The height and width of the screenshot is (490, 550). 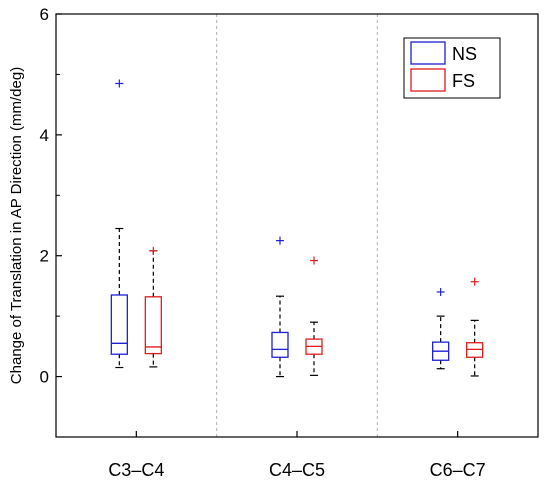 I want to click on legend-label-ns: NS, so click(x=464, y=54).